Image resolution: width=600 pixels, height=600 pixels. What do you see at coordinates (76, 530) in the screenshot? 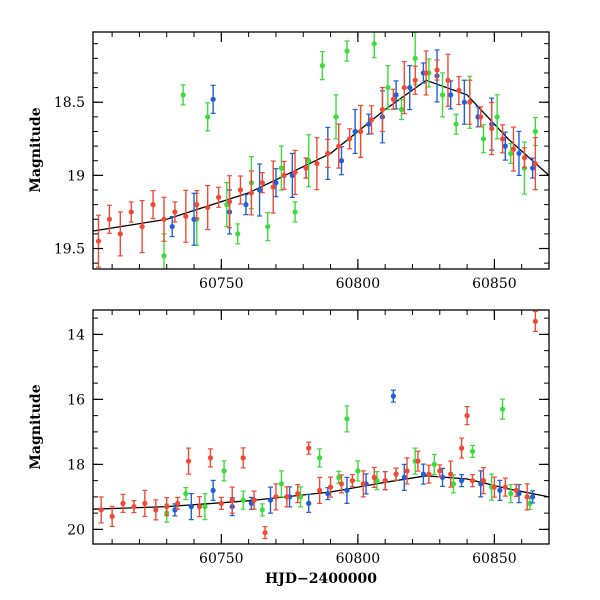
I see `y-tick-label: 20` at bounding box center [76, 530].